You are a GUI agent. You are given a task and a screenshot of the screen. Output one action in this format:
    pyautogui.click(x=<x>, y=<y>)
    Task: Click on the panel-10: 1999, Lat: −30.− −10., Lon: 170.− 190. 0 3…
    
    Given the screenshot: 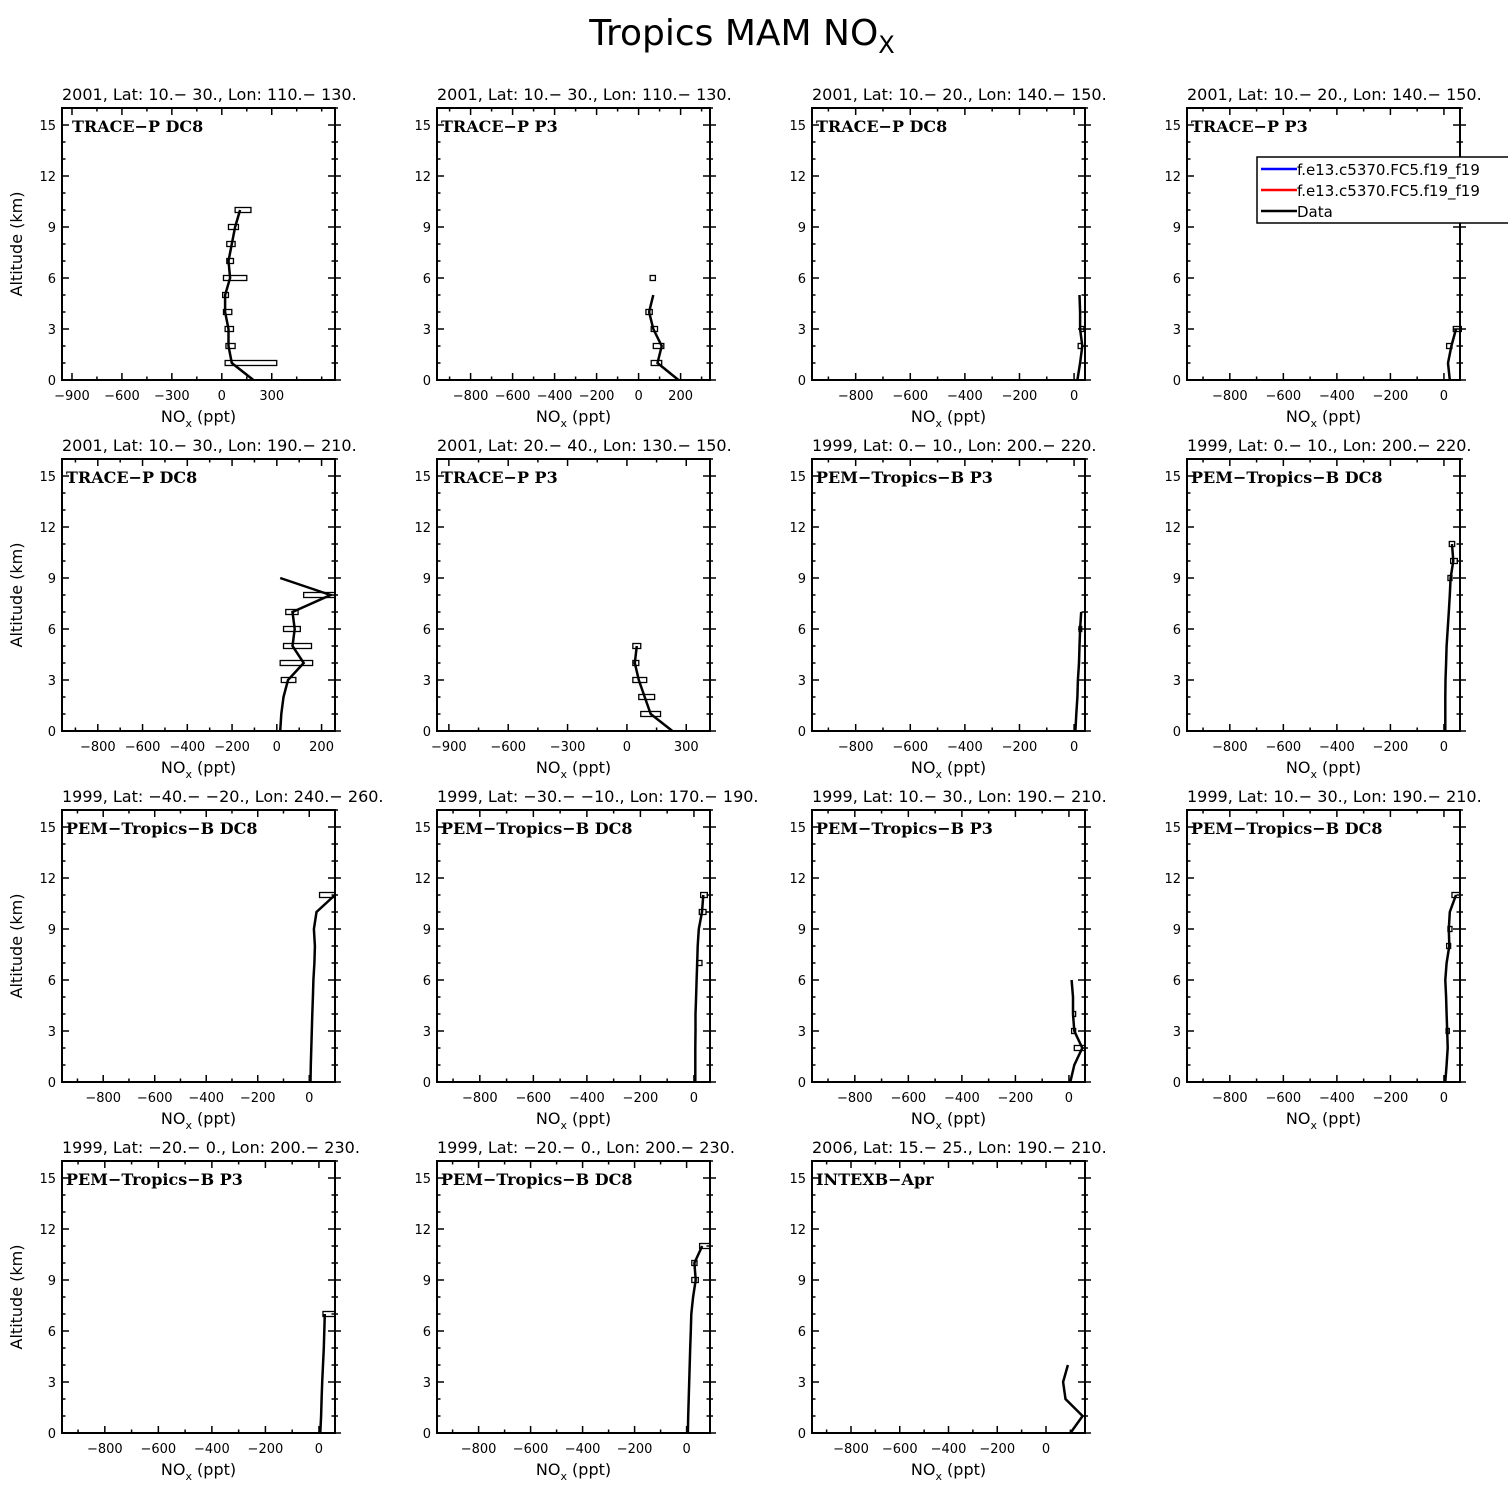 What is the action you would take?
    pyautogui.click(x=586, y=959)
    